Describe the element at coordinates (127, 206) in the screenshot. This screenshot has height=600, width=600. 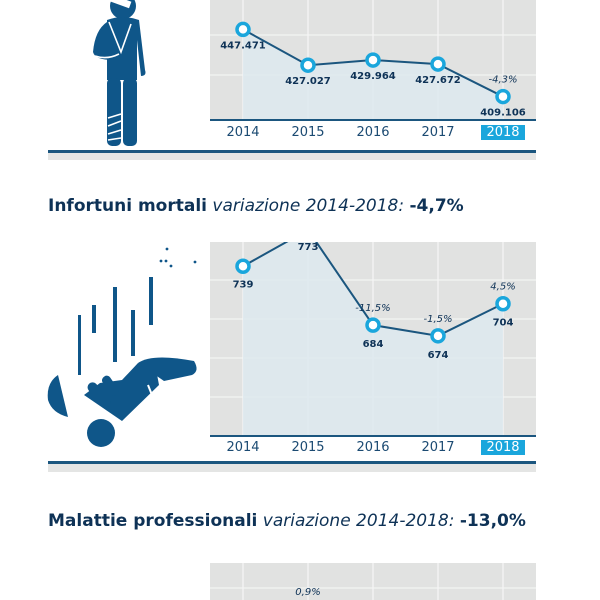
I see `title-main: Infortuni mortali` at that location.